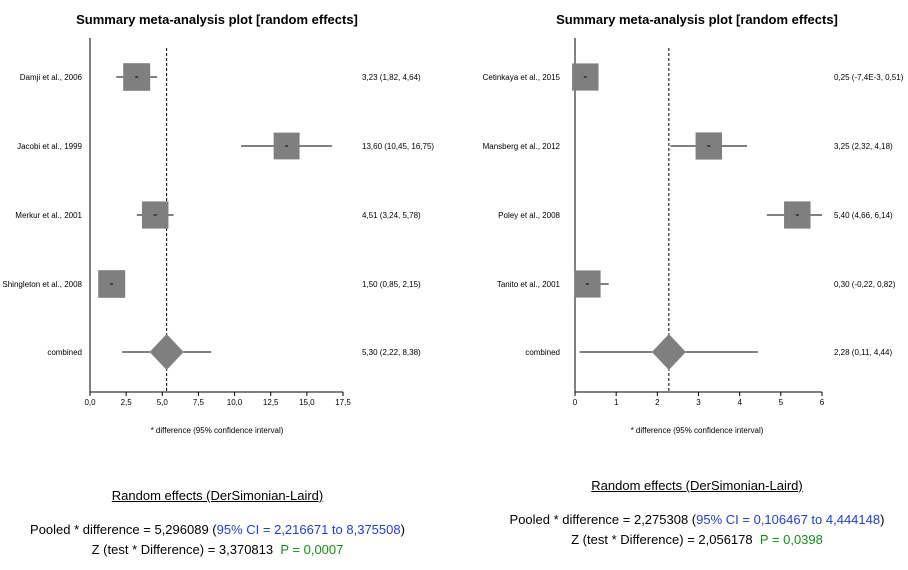 This screenshot has width=908, height=570. Describe the element at coordinates (163, 402) in the screenshot. I see `x-tick-label: 5,0` at that location.